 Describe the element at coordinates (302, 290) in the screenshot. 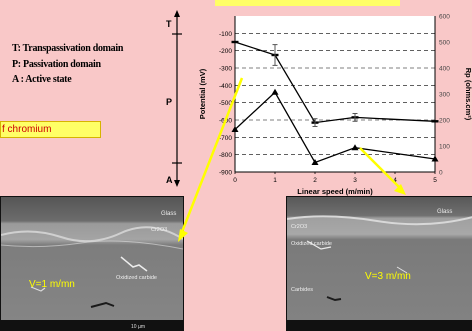

I see `sem2-carbides-label: Carbides` at that location.